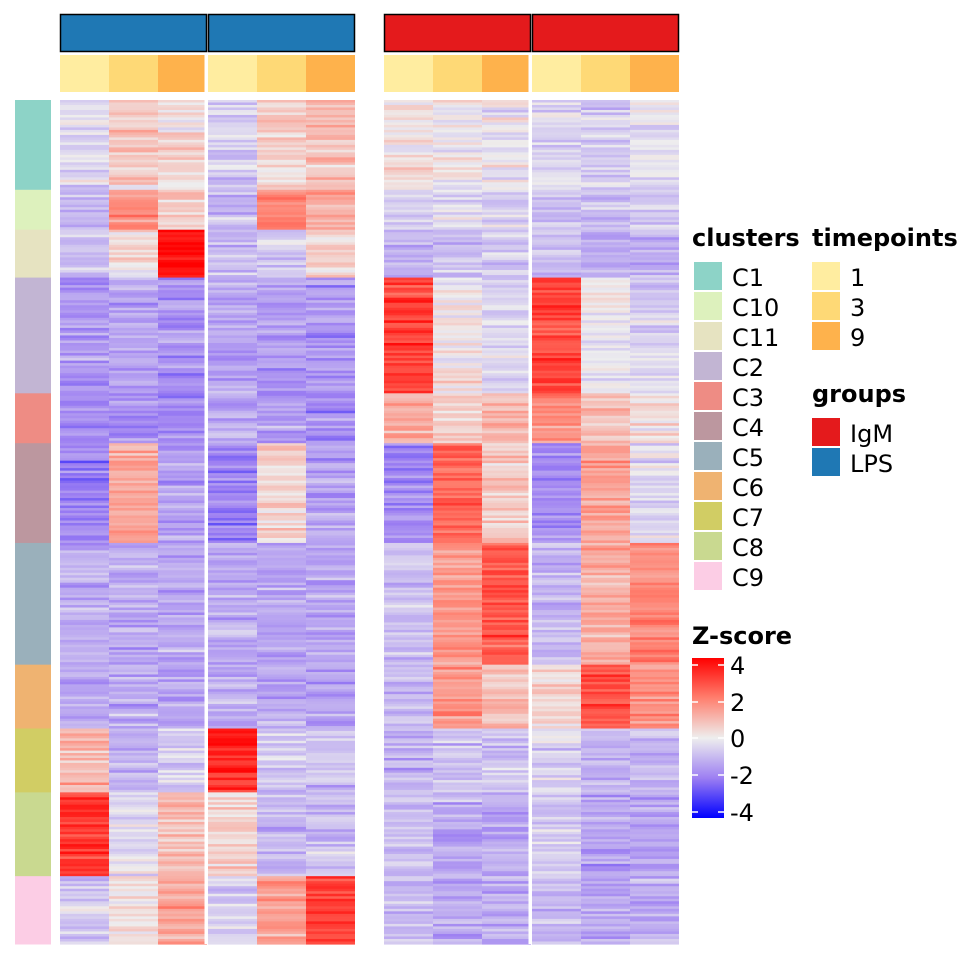  Describe the element at coordinates (826, 432) in the screenshot. I see `group-legend-swatch-igm` at that location.